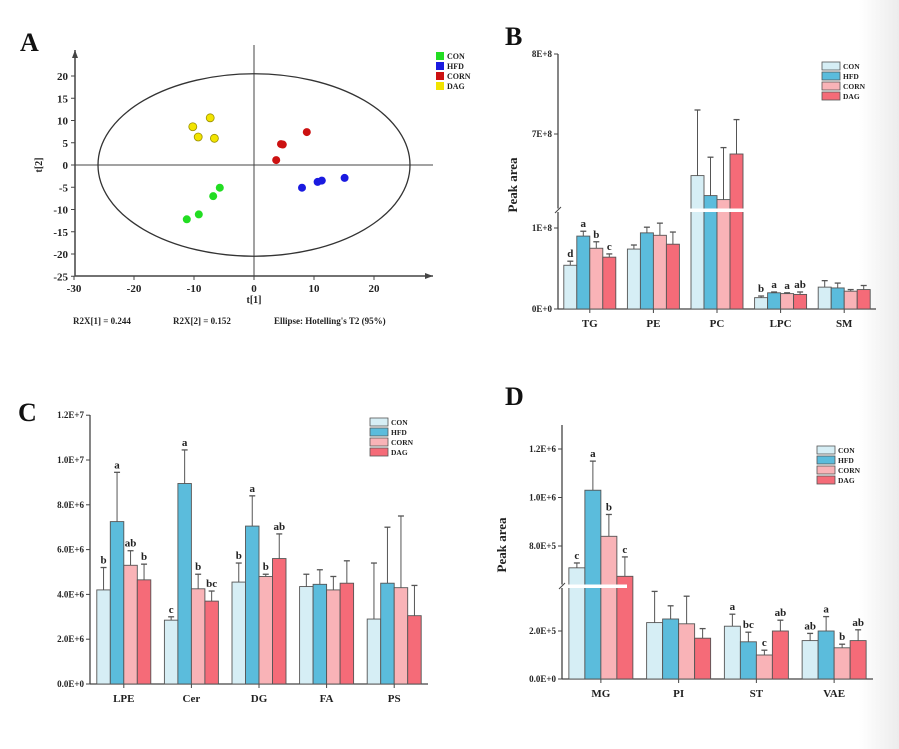 Image resolution: width=899 pixels, height=749 pixels. I want to click on y-tick-label: 15, so click(63, 99).